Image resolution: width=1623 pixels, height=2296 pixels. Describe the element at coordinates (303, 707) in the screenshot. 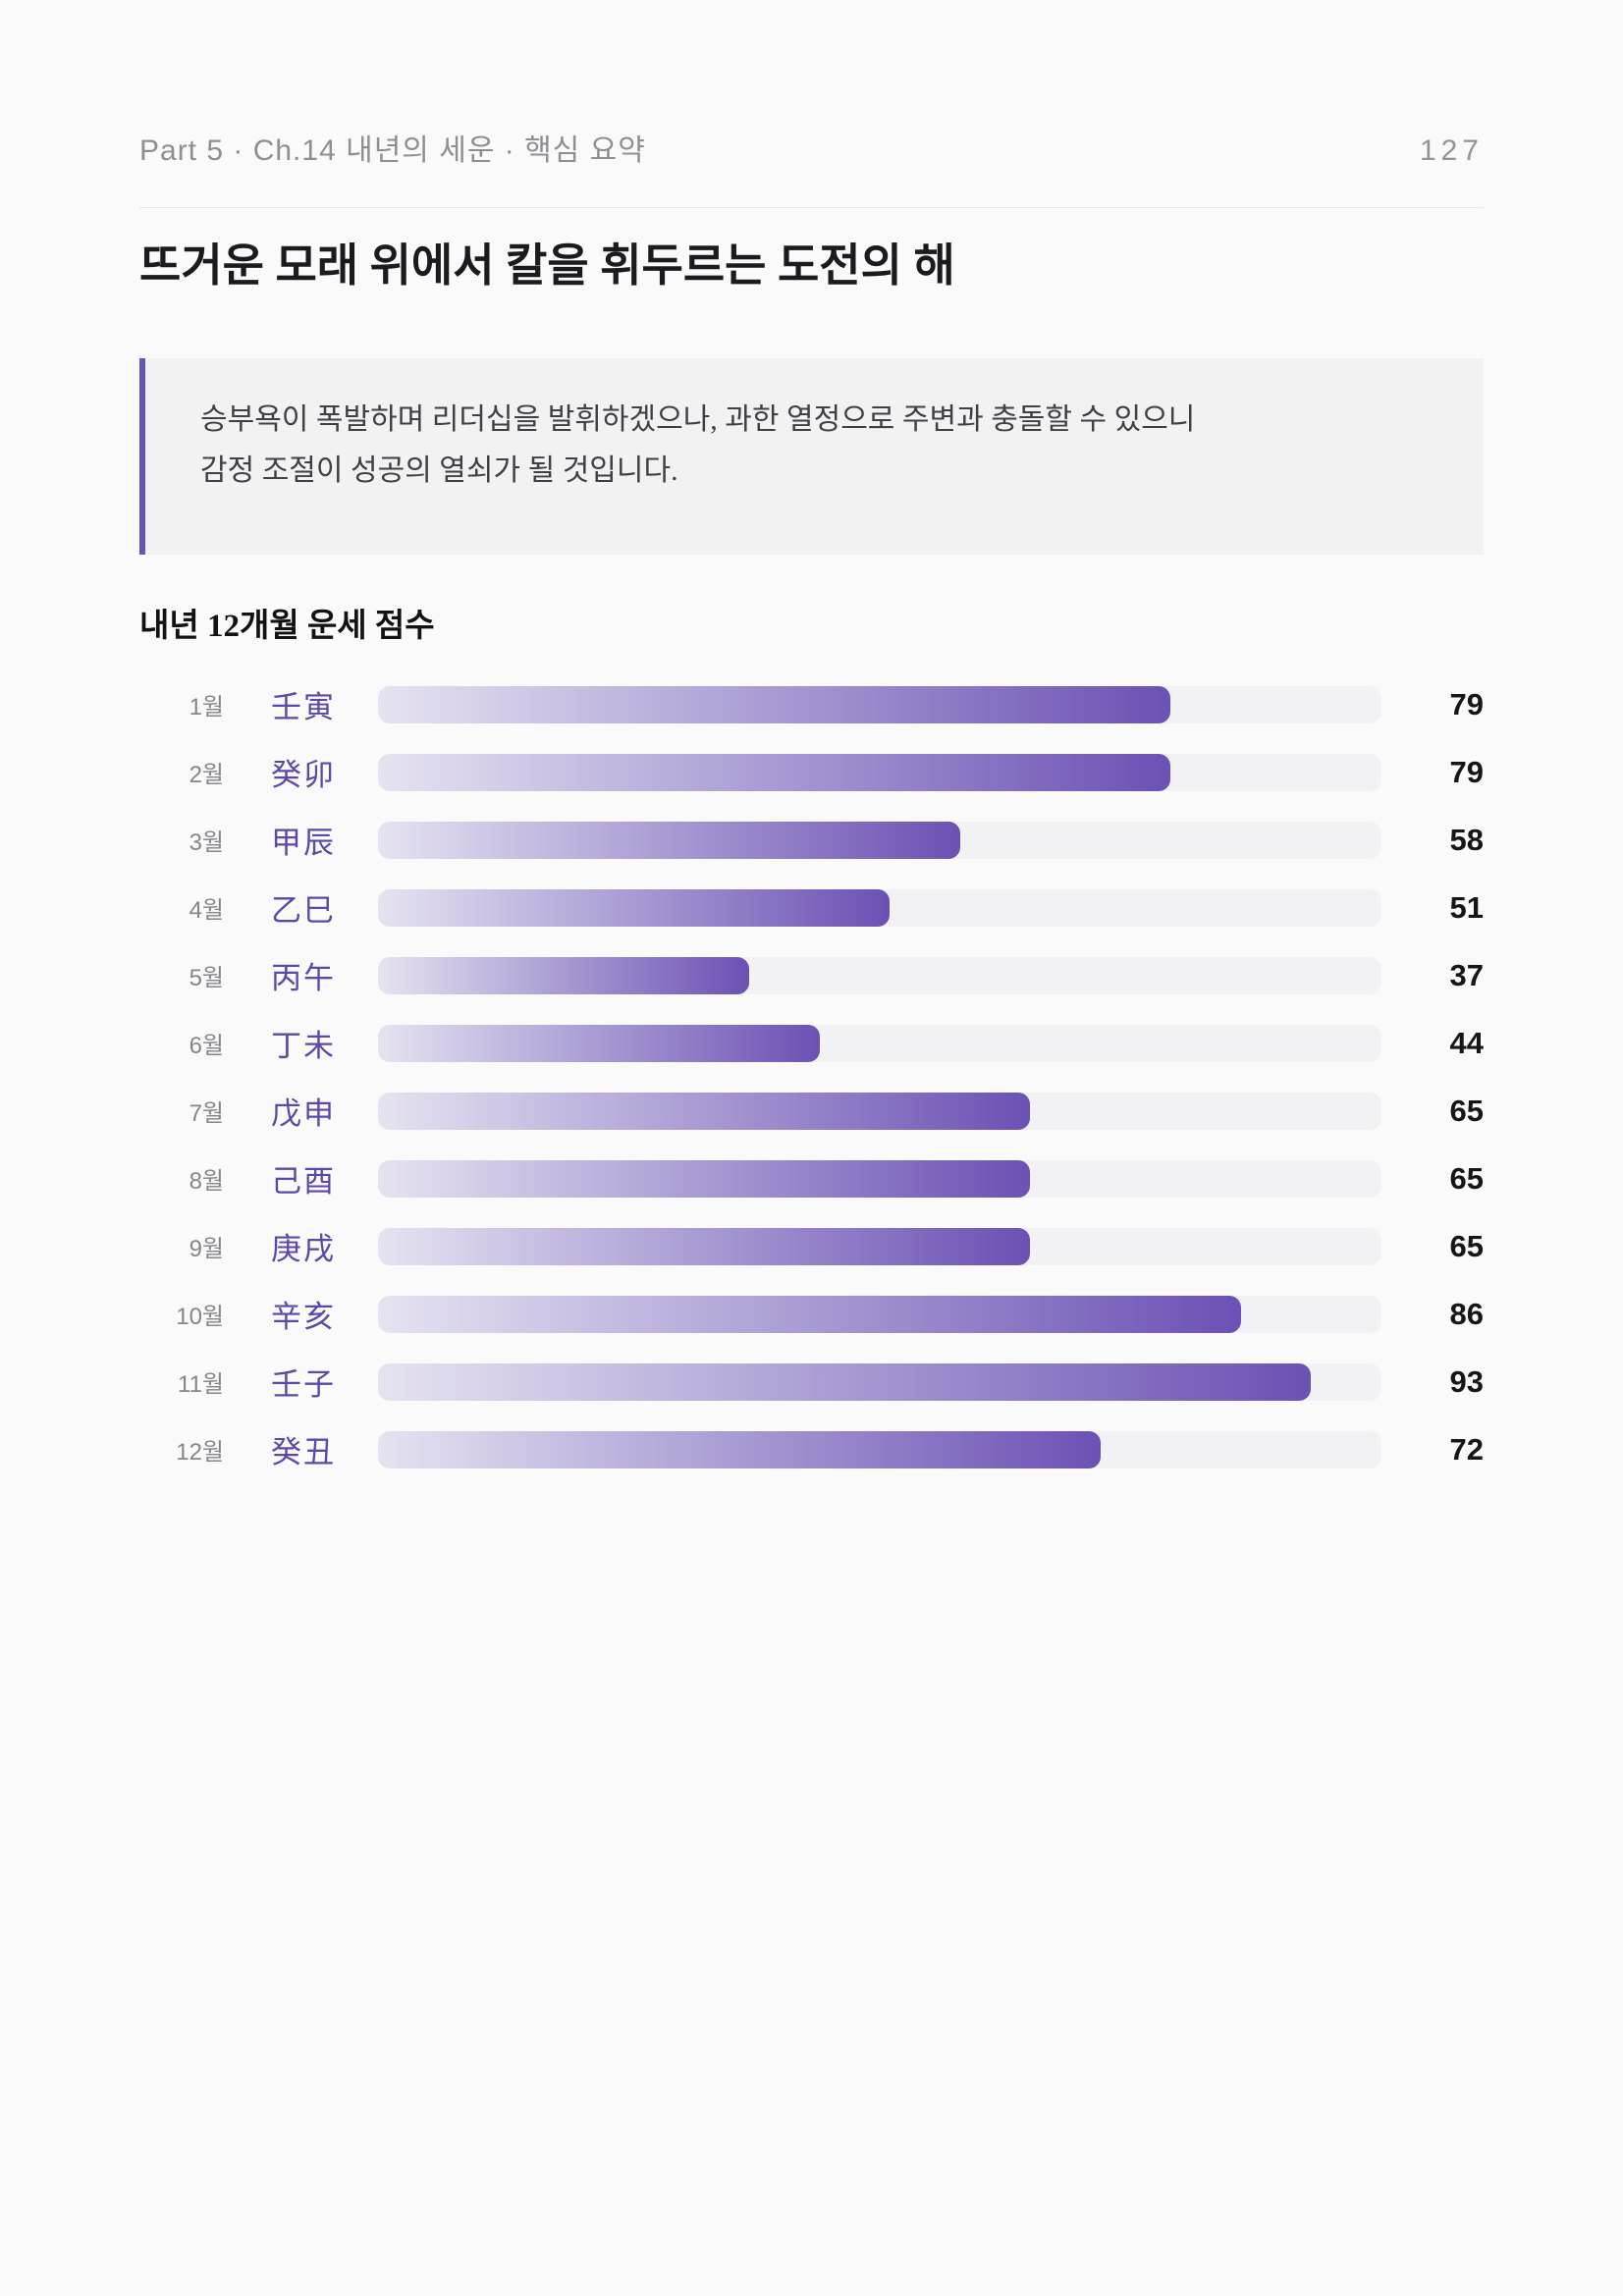

I see `ganzhi-label: 壬寅` at that location.